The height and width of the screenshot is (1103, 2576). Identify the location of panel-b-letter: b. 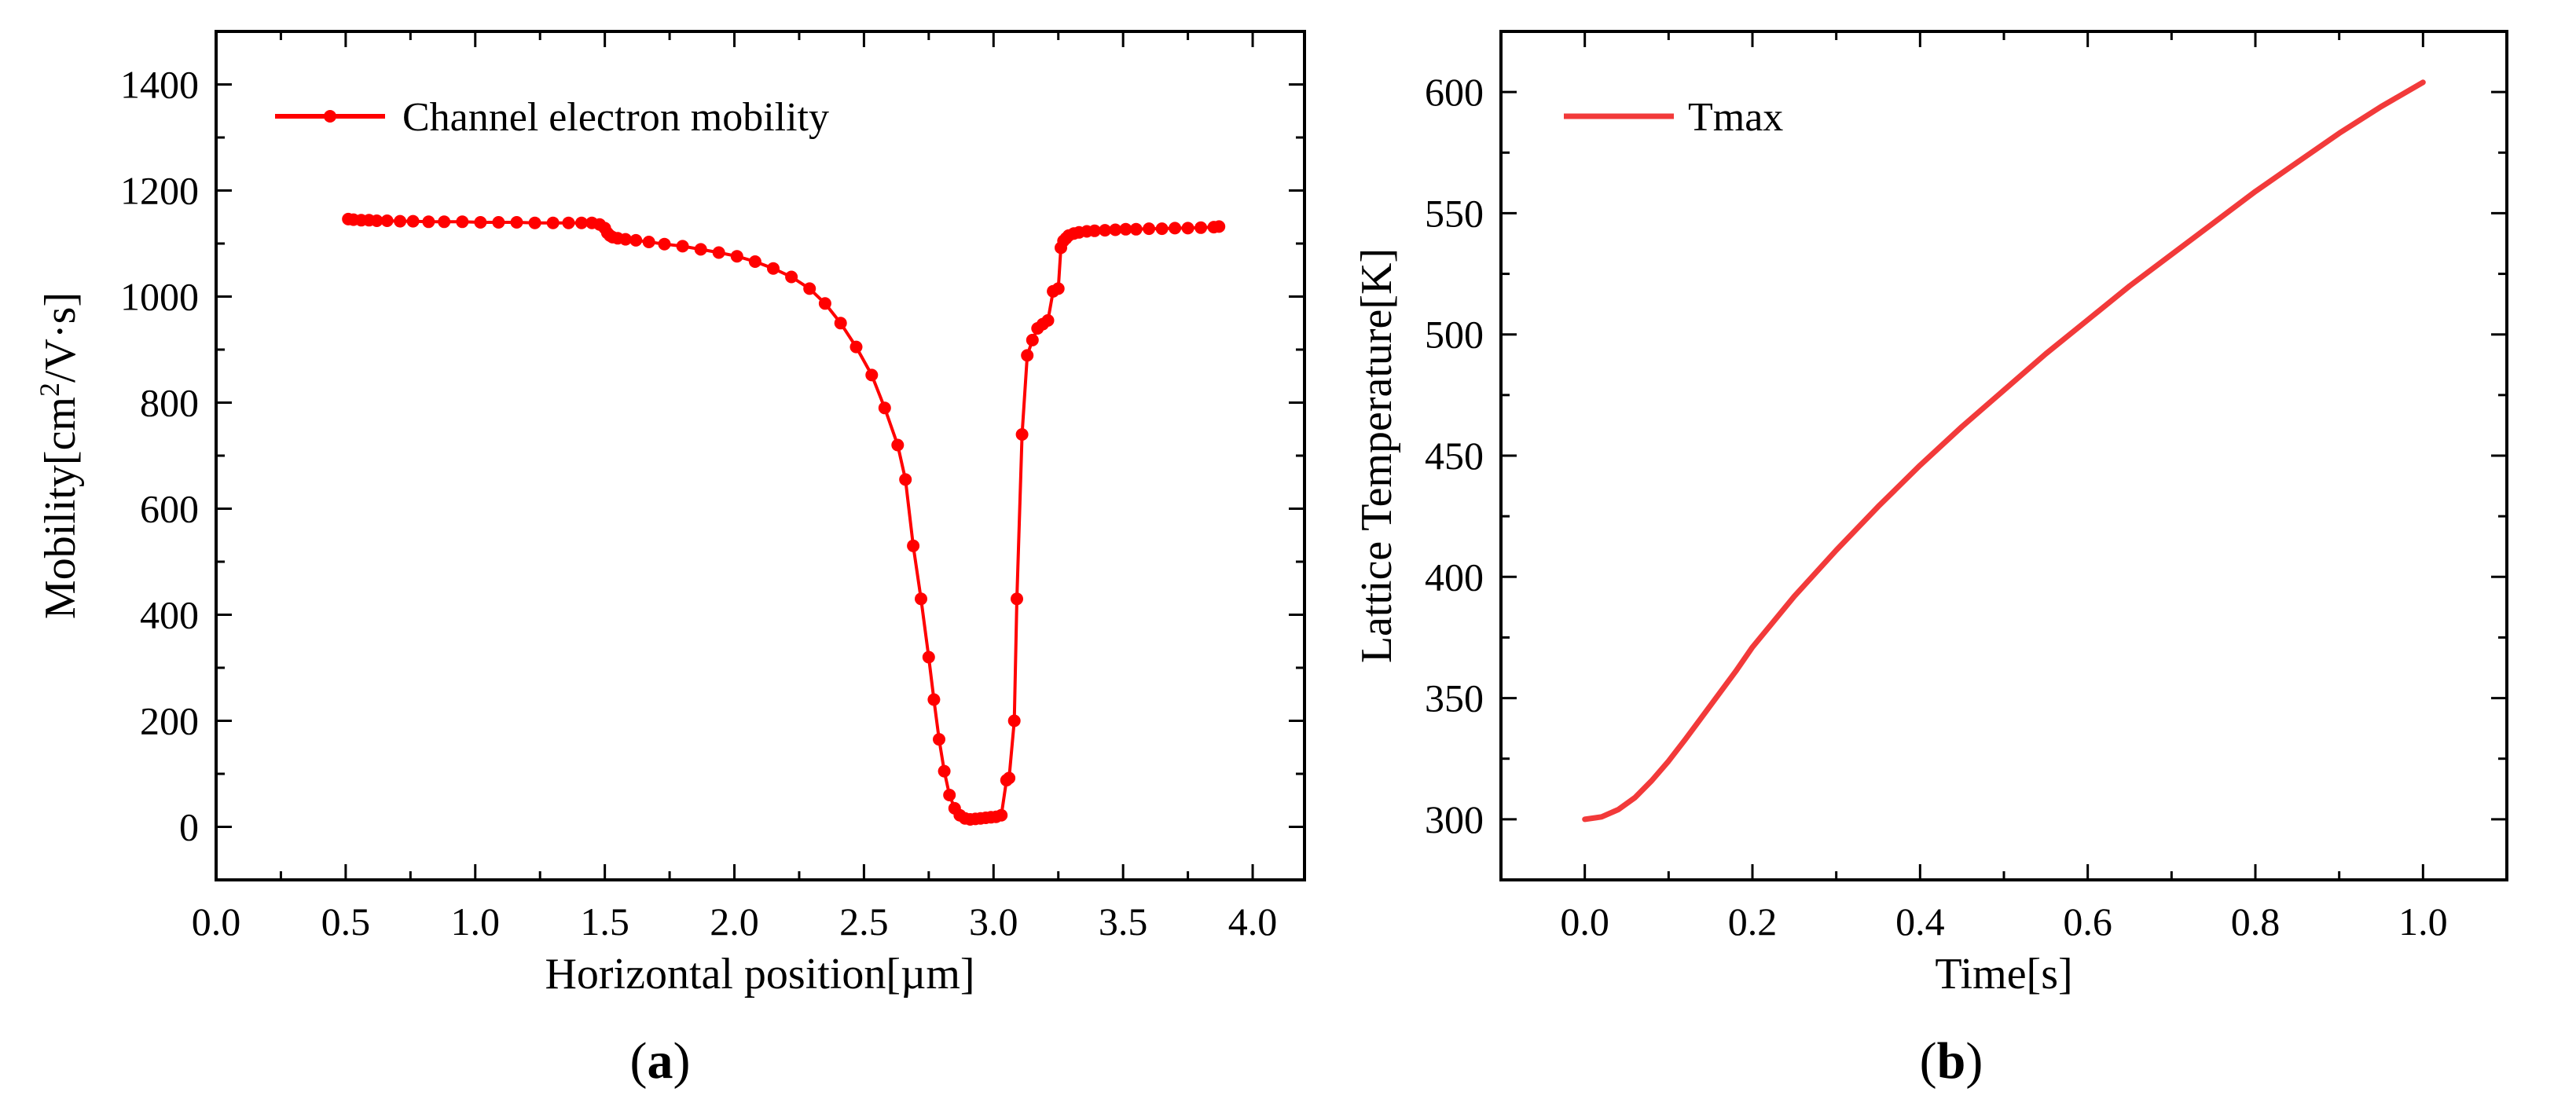
(1952, 1061).